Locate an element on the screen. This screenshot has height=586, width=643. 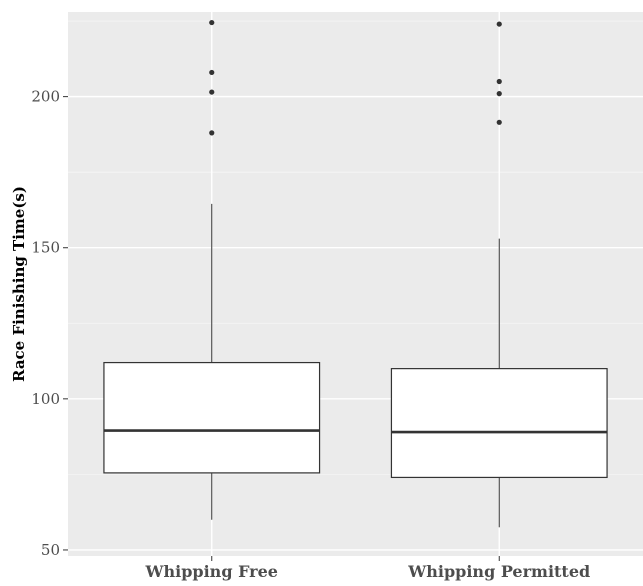
y-tick-label: 100 is located at coordinates (45, 399).